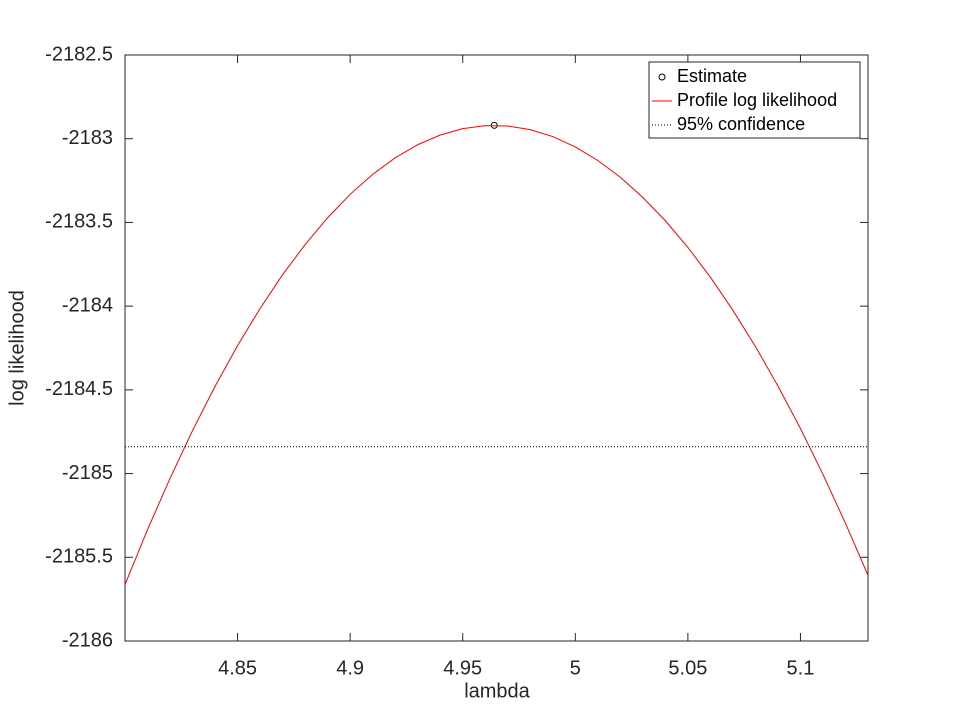 The image size is (960, 720). I want to click on x-tick-label: 4.95, so click(462, 668).